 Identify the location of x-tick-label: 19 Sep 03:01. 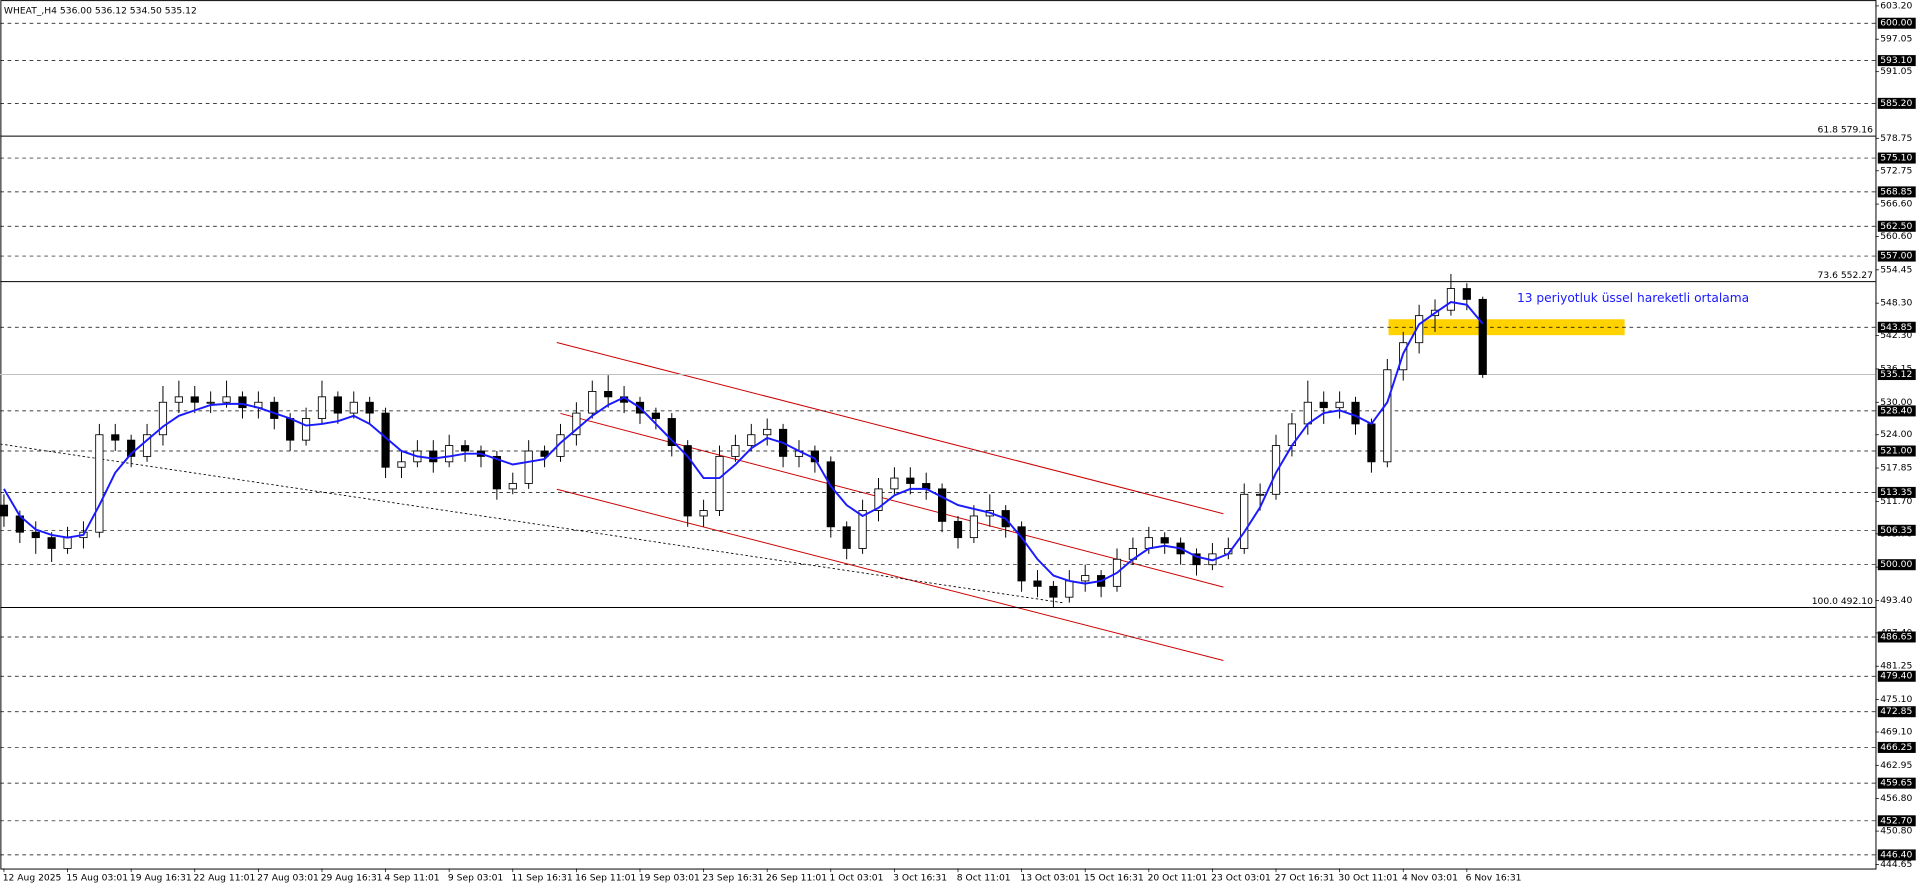
(669, 878).